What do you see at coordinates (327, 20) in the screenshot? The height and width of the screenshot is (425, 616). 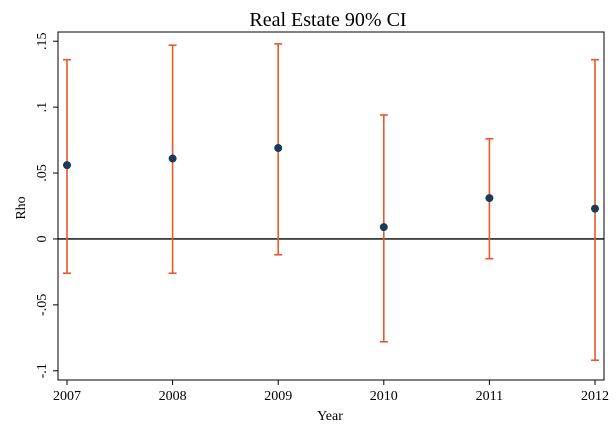 I see `chart-title: Real Estate 90% CI` at bounding box center [327, 20].